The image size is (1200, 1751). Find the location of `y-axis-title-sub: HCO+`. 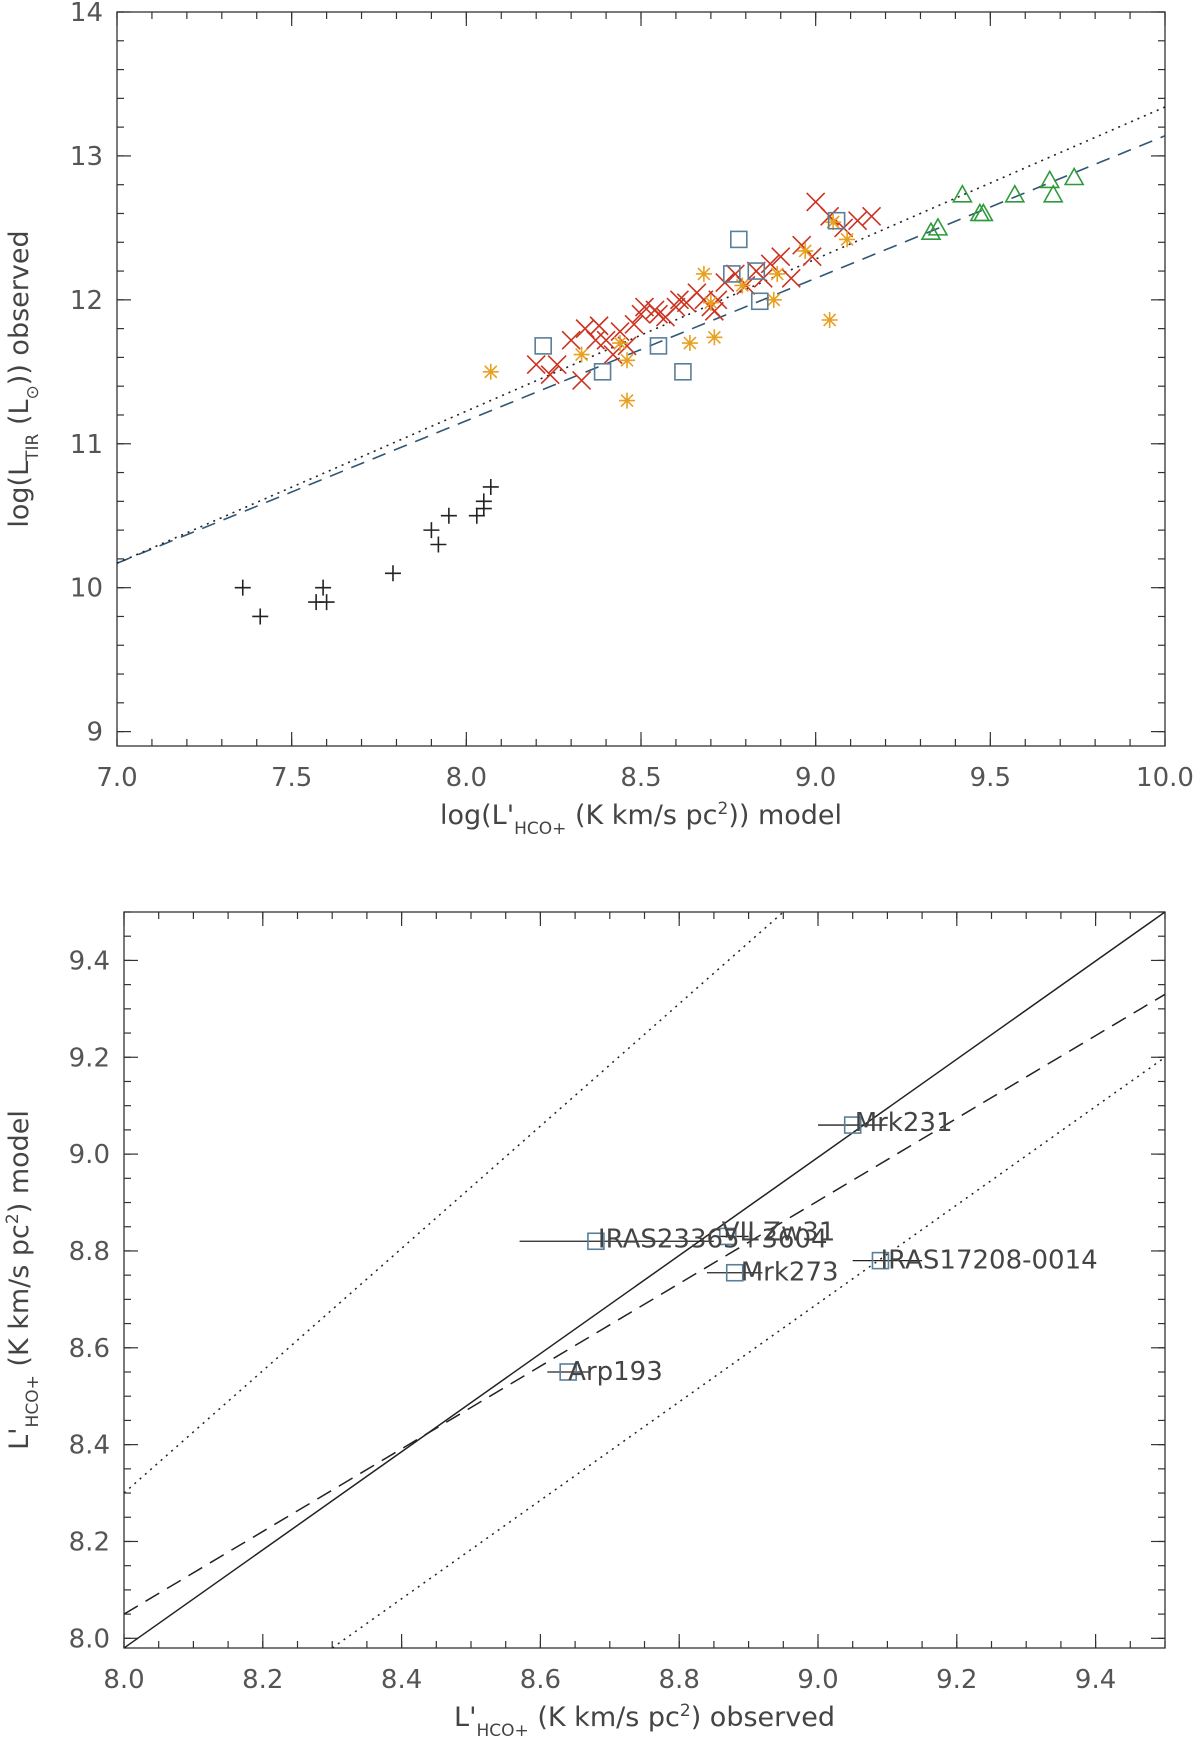

y-axis-title-sub: HCO+ is located at coordinates (33, 1401).